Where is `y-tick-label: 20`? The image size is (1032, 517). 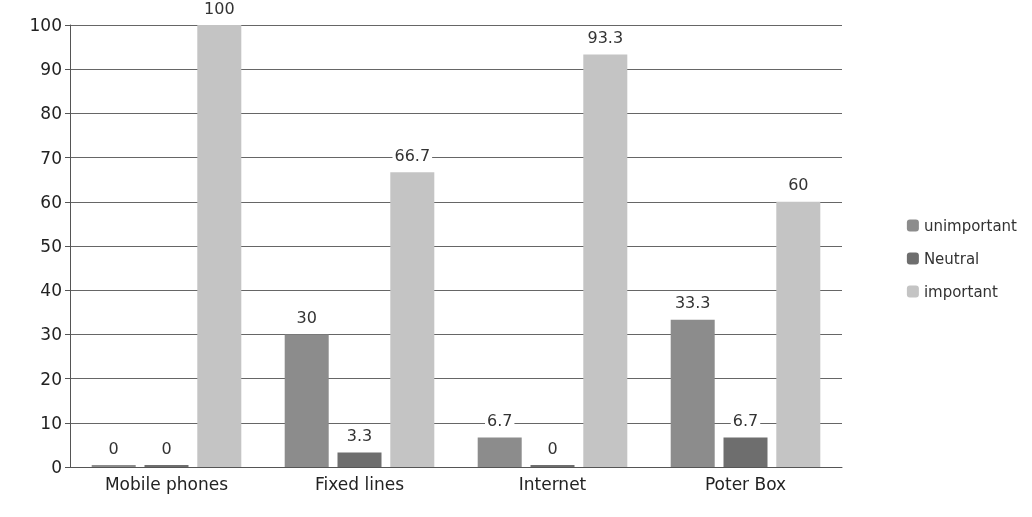
y-tick-label: 20 is located at coordinates (51, 378).